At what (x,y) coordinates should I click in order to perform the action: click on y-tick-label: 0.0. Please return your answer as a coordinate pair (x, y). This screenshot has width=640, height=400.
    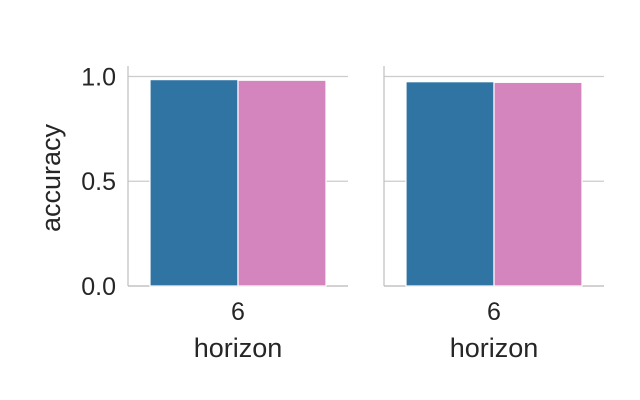
    Looking at the image, I should click on (98, 287).